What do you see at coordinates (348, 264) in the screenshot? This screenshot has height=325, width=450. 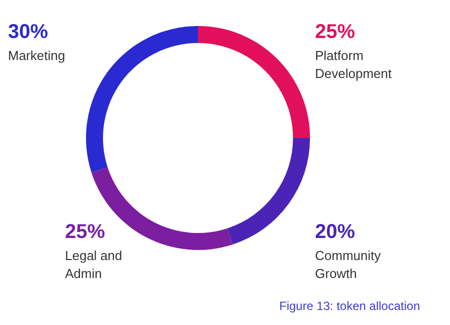 I see `slice-label: Community Growth` at bounding box center [348, 264].